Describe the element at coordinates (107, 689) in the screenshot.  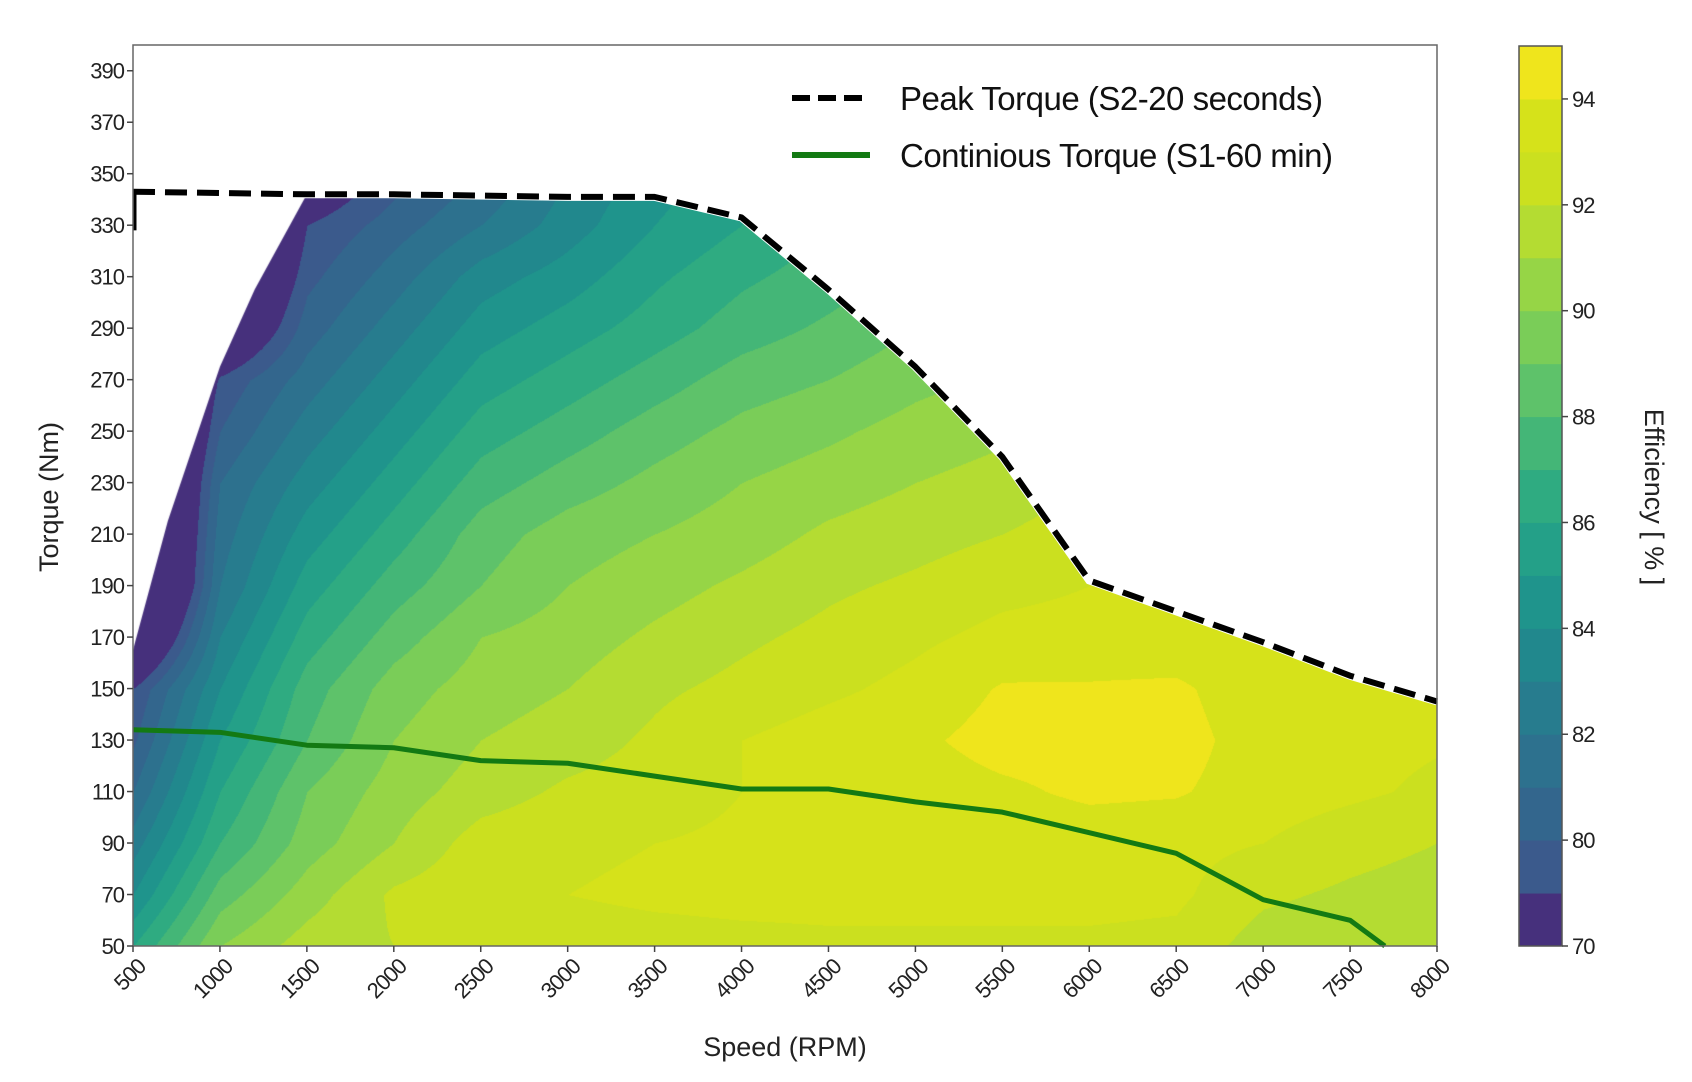
I see `y-tick-label: 150` at that location.